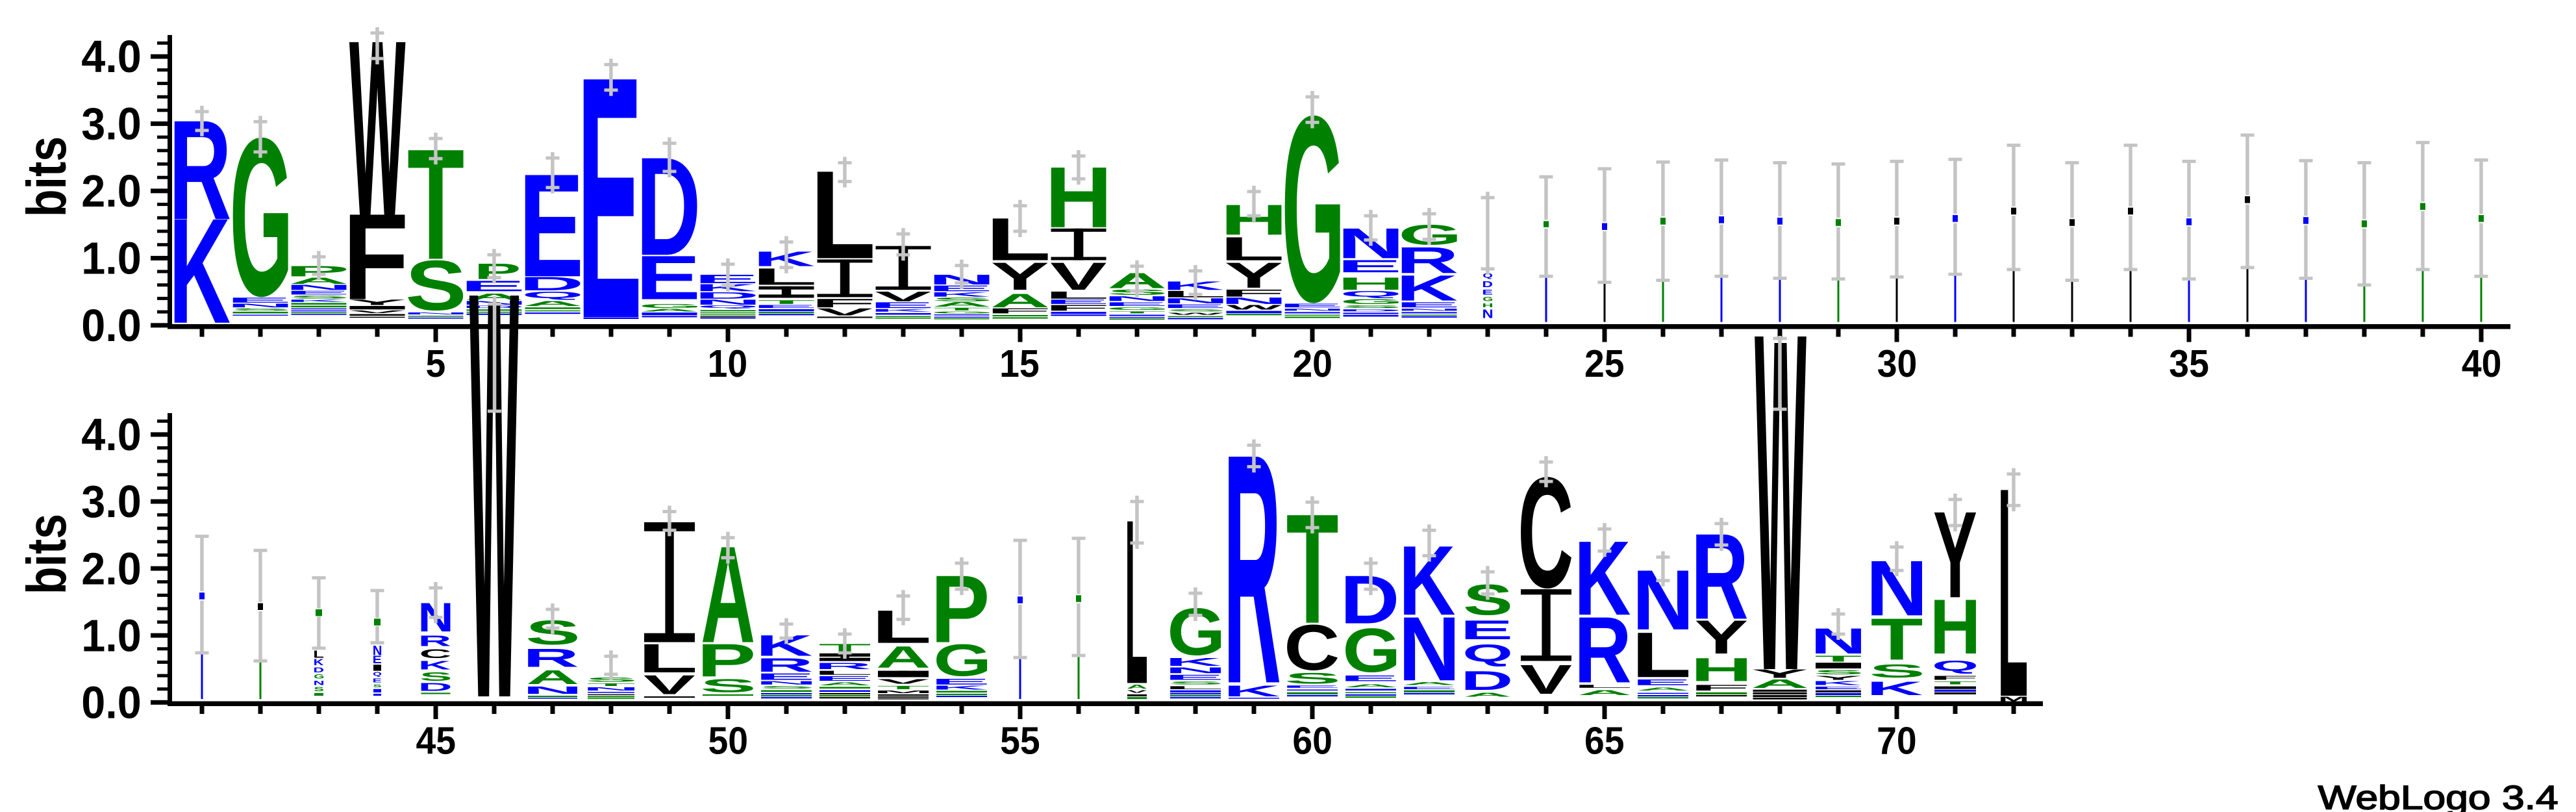 Image resolution: width=2576 pixels, height=812 pixels. I want to click on svg-text: 15, so click(1019, 363).